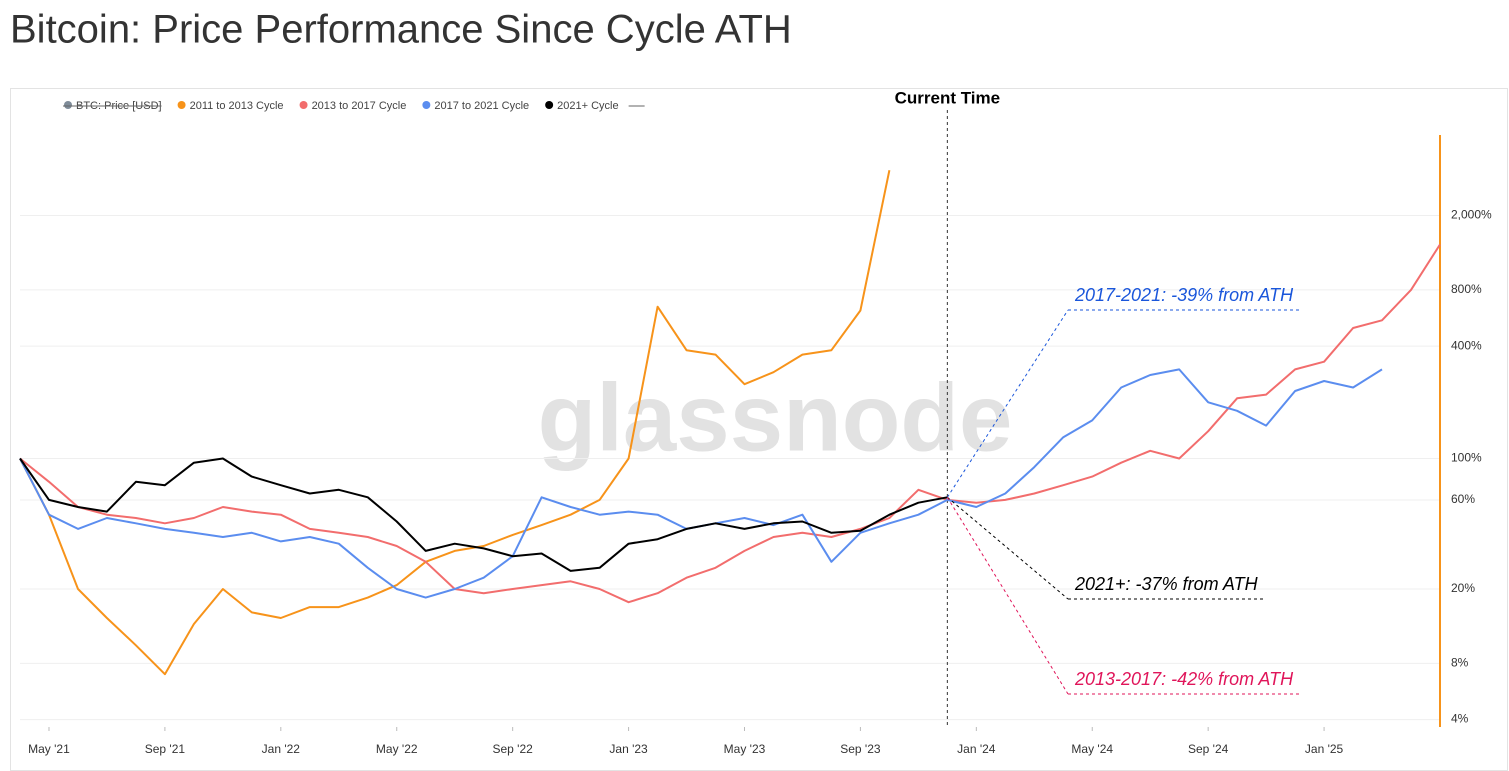  Describe the element at coordinates (1166, 584) in the screenshot. I see `annotation: 2021+: -37% from ATH` at that location.